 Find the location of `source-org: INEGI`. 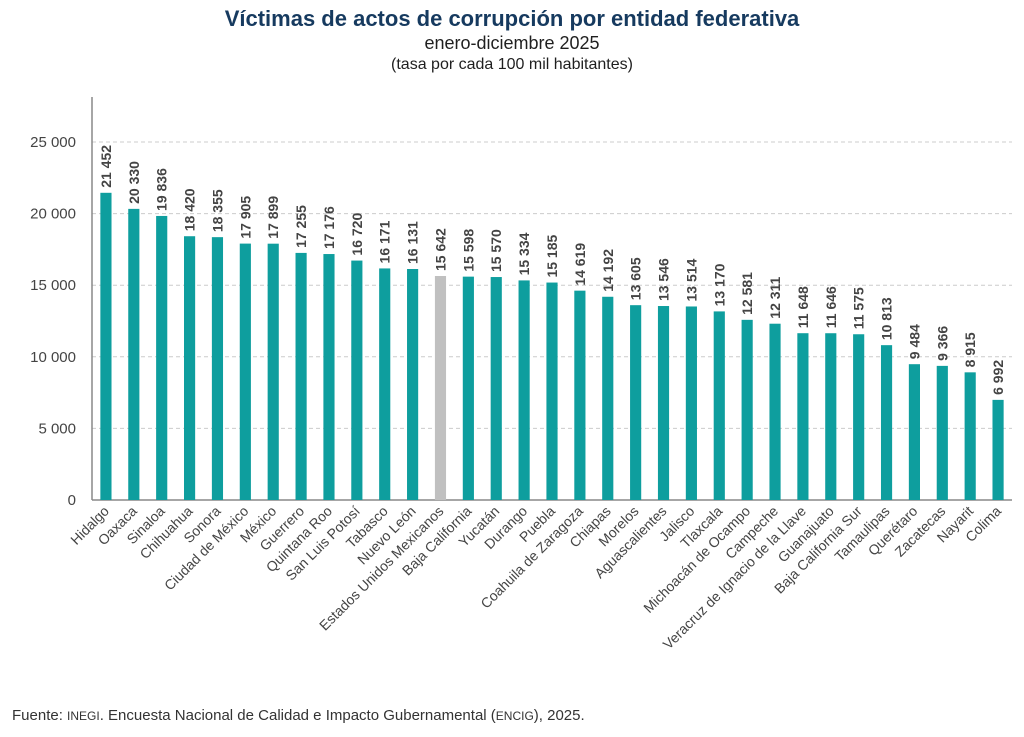

source-org: INEGI is located at coordinates (83, 716).